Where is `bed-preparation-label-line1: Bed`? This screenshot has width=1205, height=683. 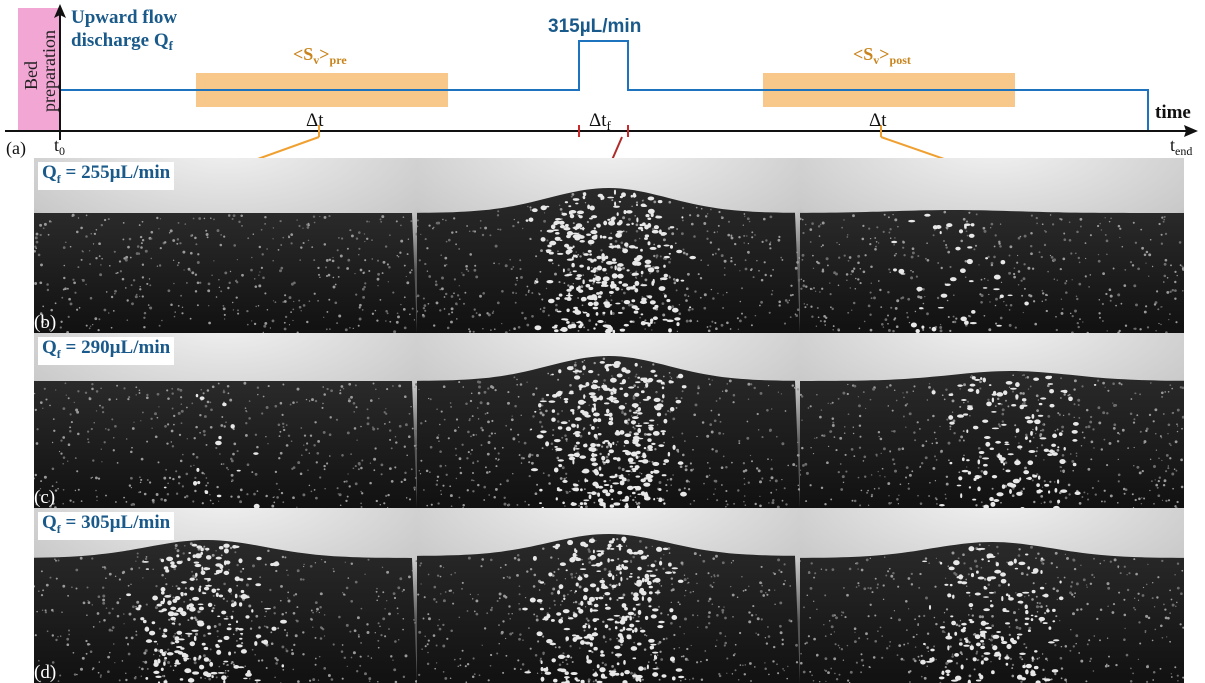
bed-preparation-label-line1: Bed is located at coordinates (31, 75).